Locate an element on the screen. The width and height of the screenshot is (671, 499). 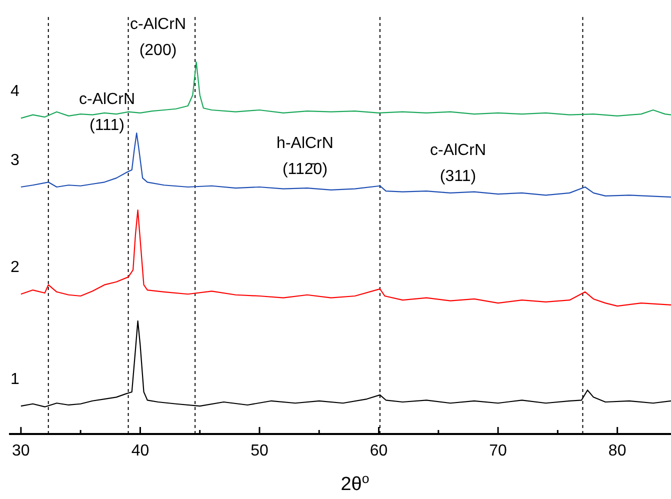
x-tick-label: 30 is located at coordinates (21, 451).